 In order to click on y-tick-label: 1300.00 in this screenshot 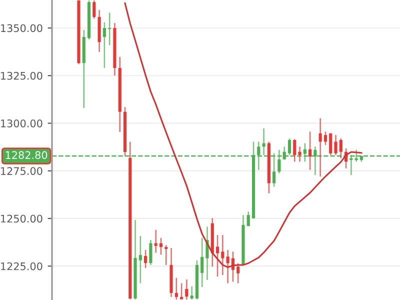, I will do `click(21, 123)`.